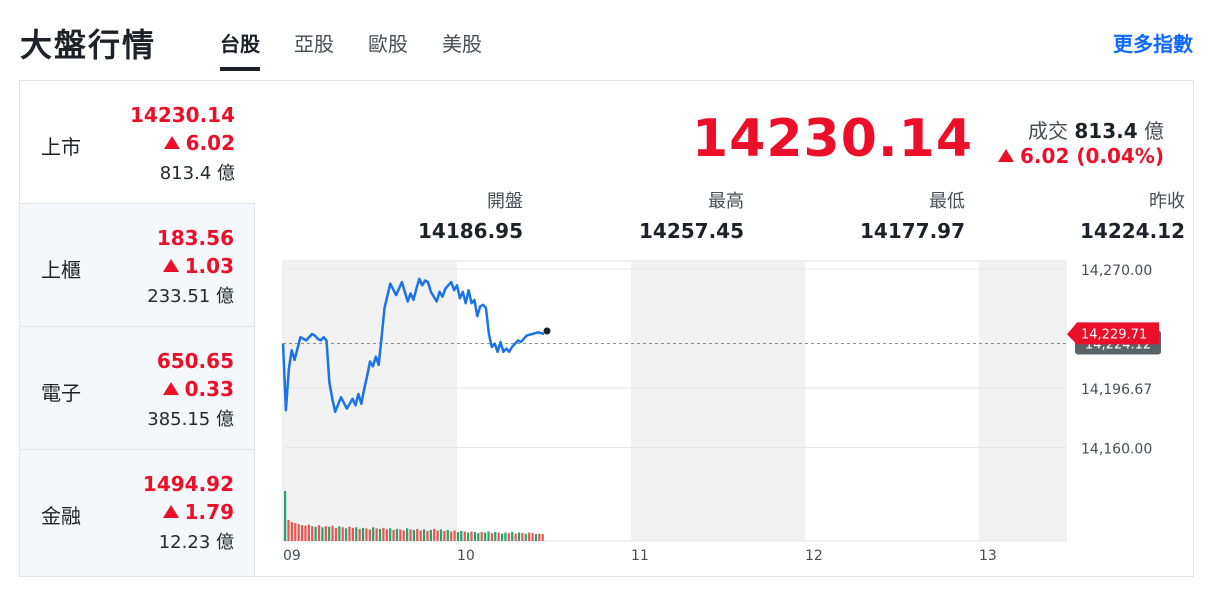  Describe the element at coordinates (210, 143) in the screenshot. I see `sidebar-item-change-value: 6.02` at that location.